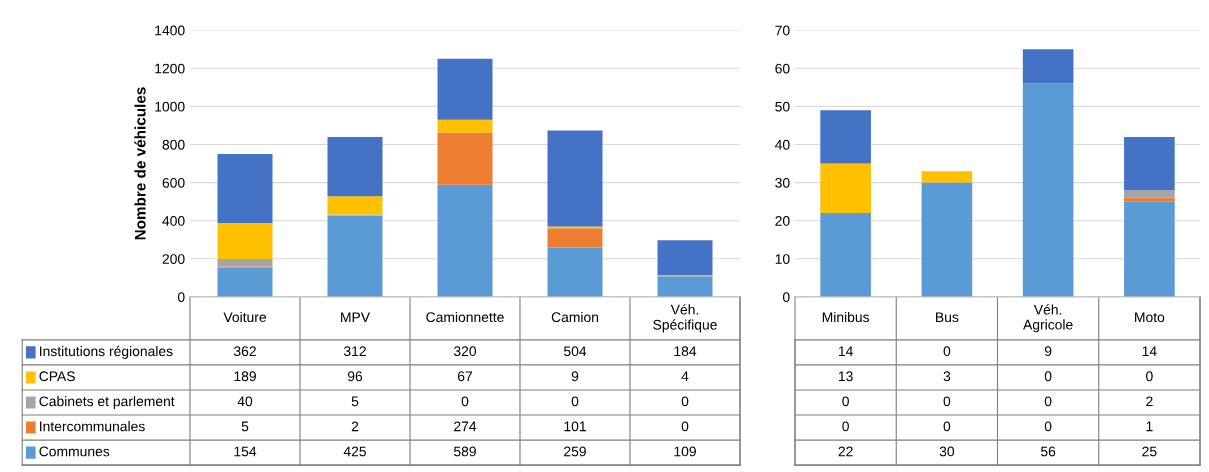  I want to click on data-label: 154, so click(245, 451).